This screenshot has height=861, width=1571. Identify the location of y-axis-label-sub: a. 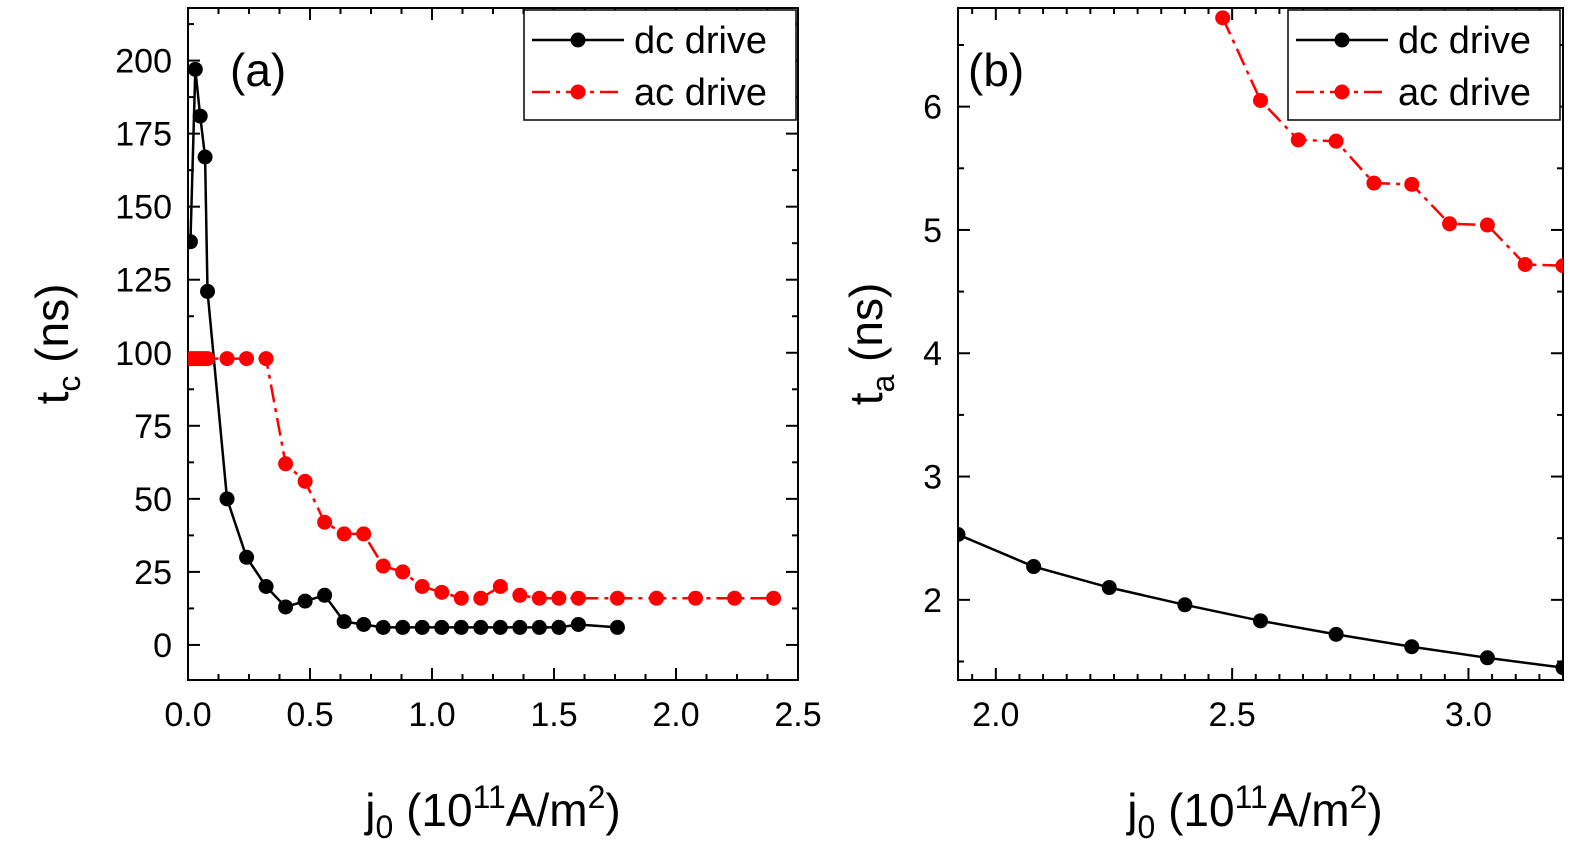
(883, 384).